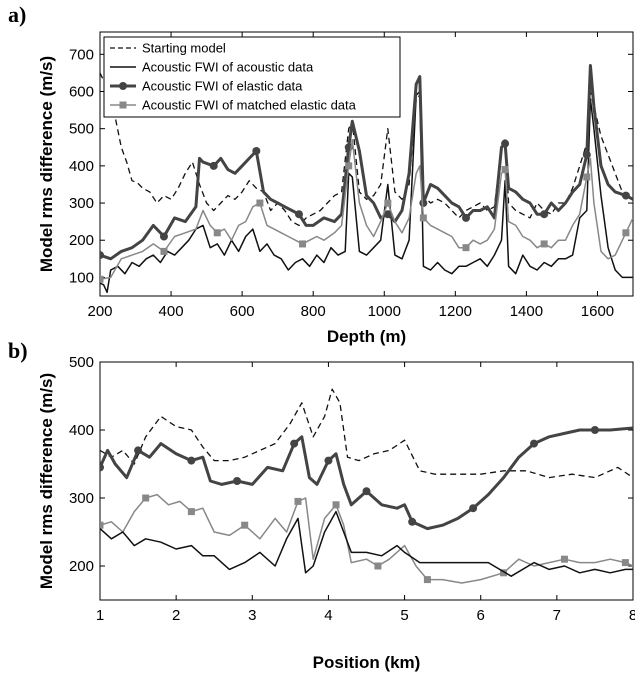  What do you see at coordinates (17, 14) in the screenshot?
I see `panel-label: a)` at bounding box center [17, 14].